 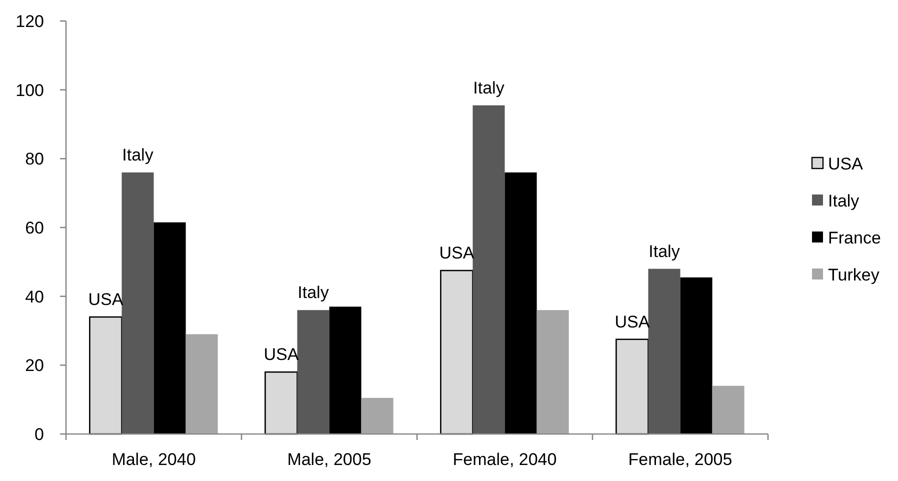 What do you see at coordinates (504, 459) in the screenshot?
I see `x-tick-label: Female, 2040` at bounding box center [504, 459].